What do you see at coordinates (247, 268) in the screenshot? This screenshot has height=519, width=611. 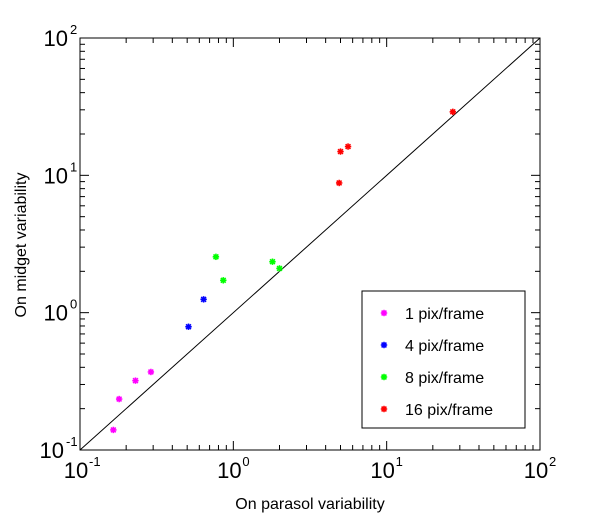 I see `series-8-pix-frame` at bounding box center [247, 268].